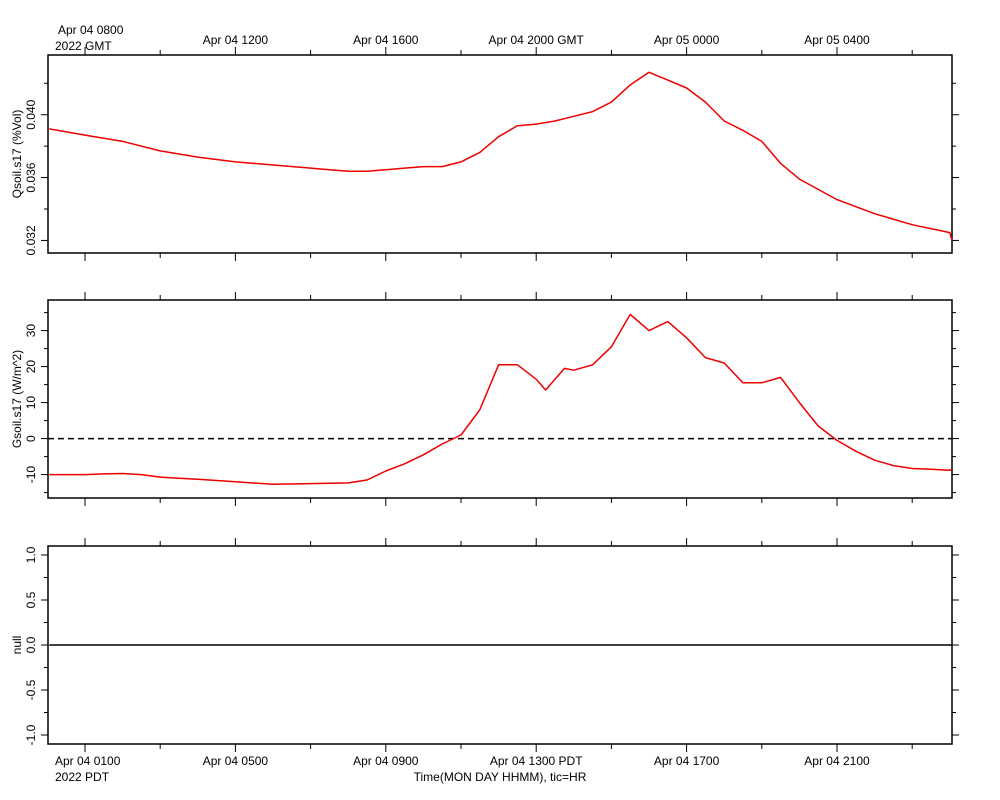 This screenshot has height=800, width=1000. Describe the element at coordinates (31, 367) in the screenshot. I see `y-tick-label: 20` at that location.